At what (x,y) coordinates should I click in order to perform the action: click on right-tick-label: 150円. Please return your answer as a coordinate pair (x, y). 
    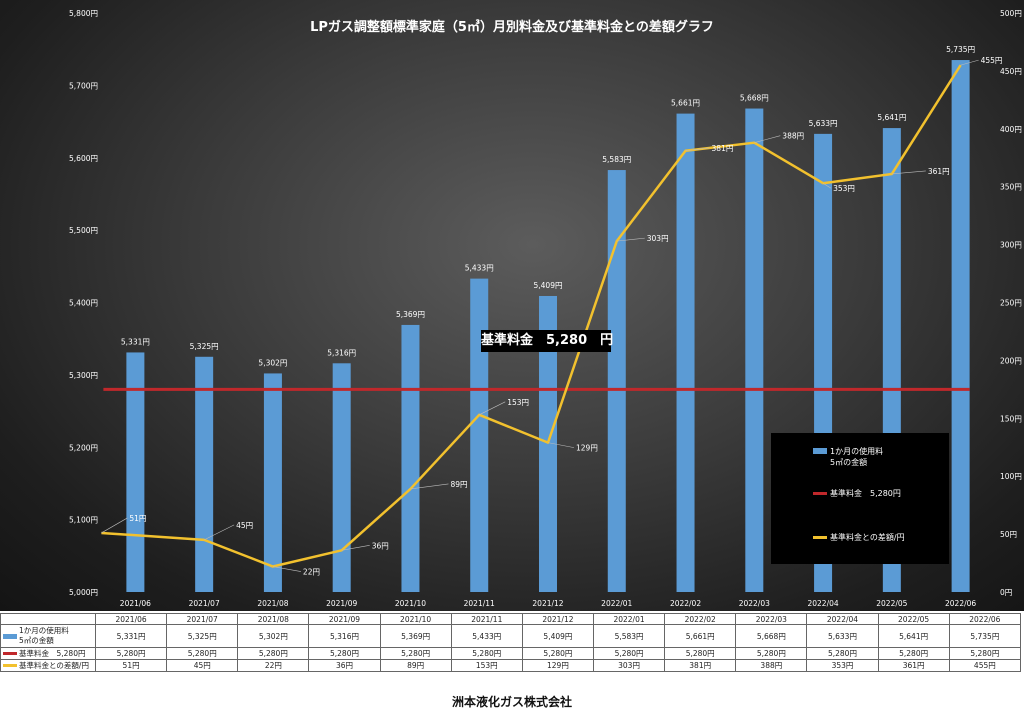
    Looking at the image, I should click on (1011, 418).